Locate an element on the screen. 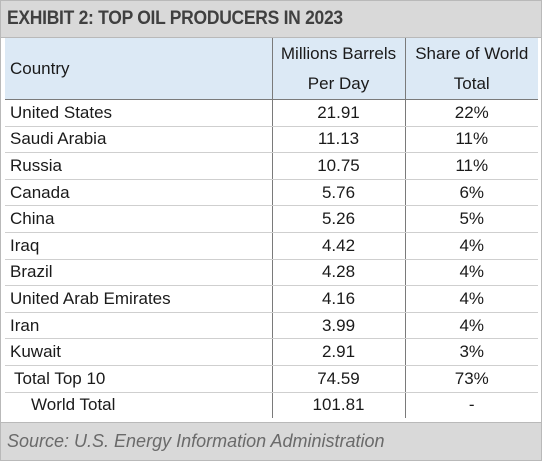 The image size is (542, 461). total-top-10-row: Total Top 10 74.59 73% is located at coordinates (271, 379).